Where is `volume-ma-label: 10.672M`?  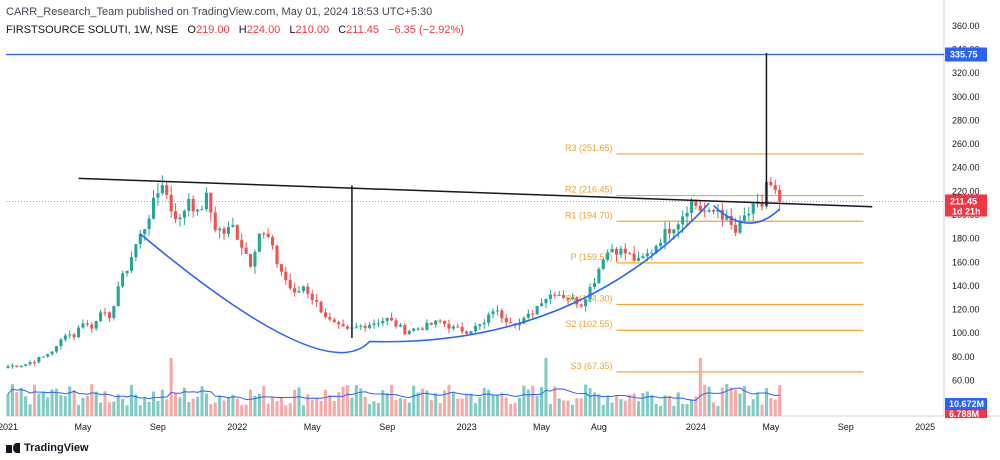 volume-ma-label: 10.672M is located at coordinates (966, 404).